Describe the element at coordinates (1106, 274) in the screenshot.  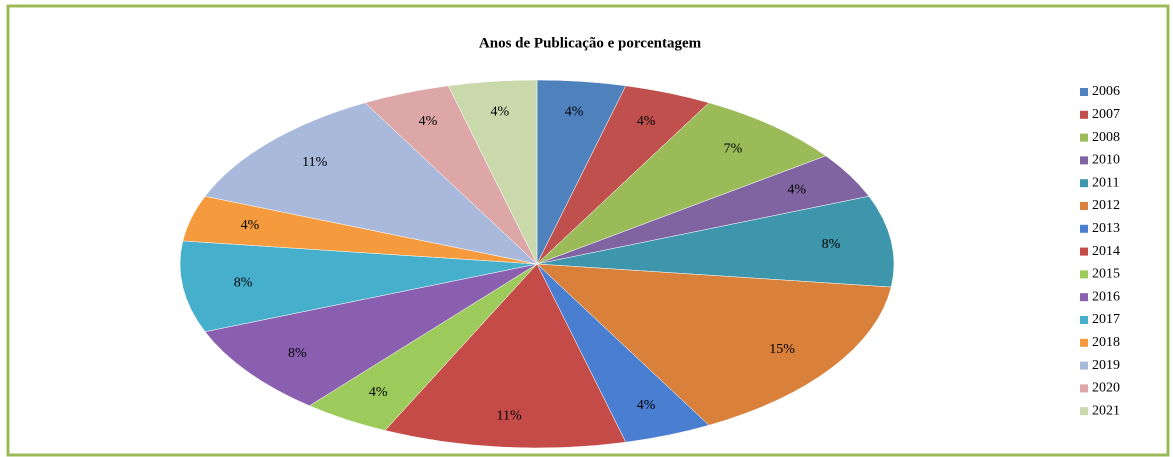
I see `legend-label: 2015` at that location.